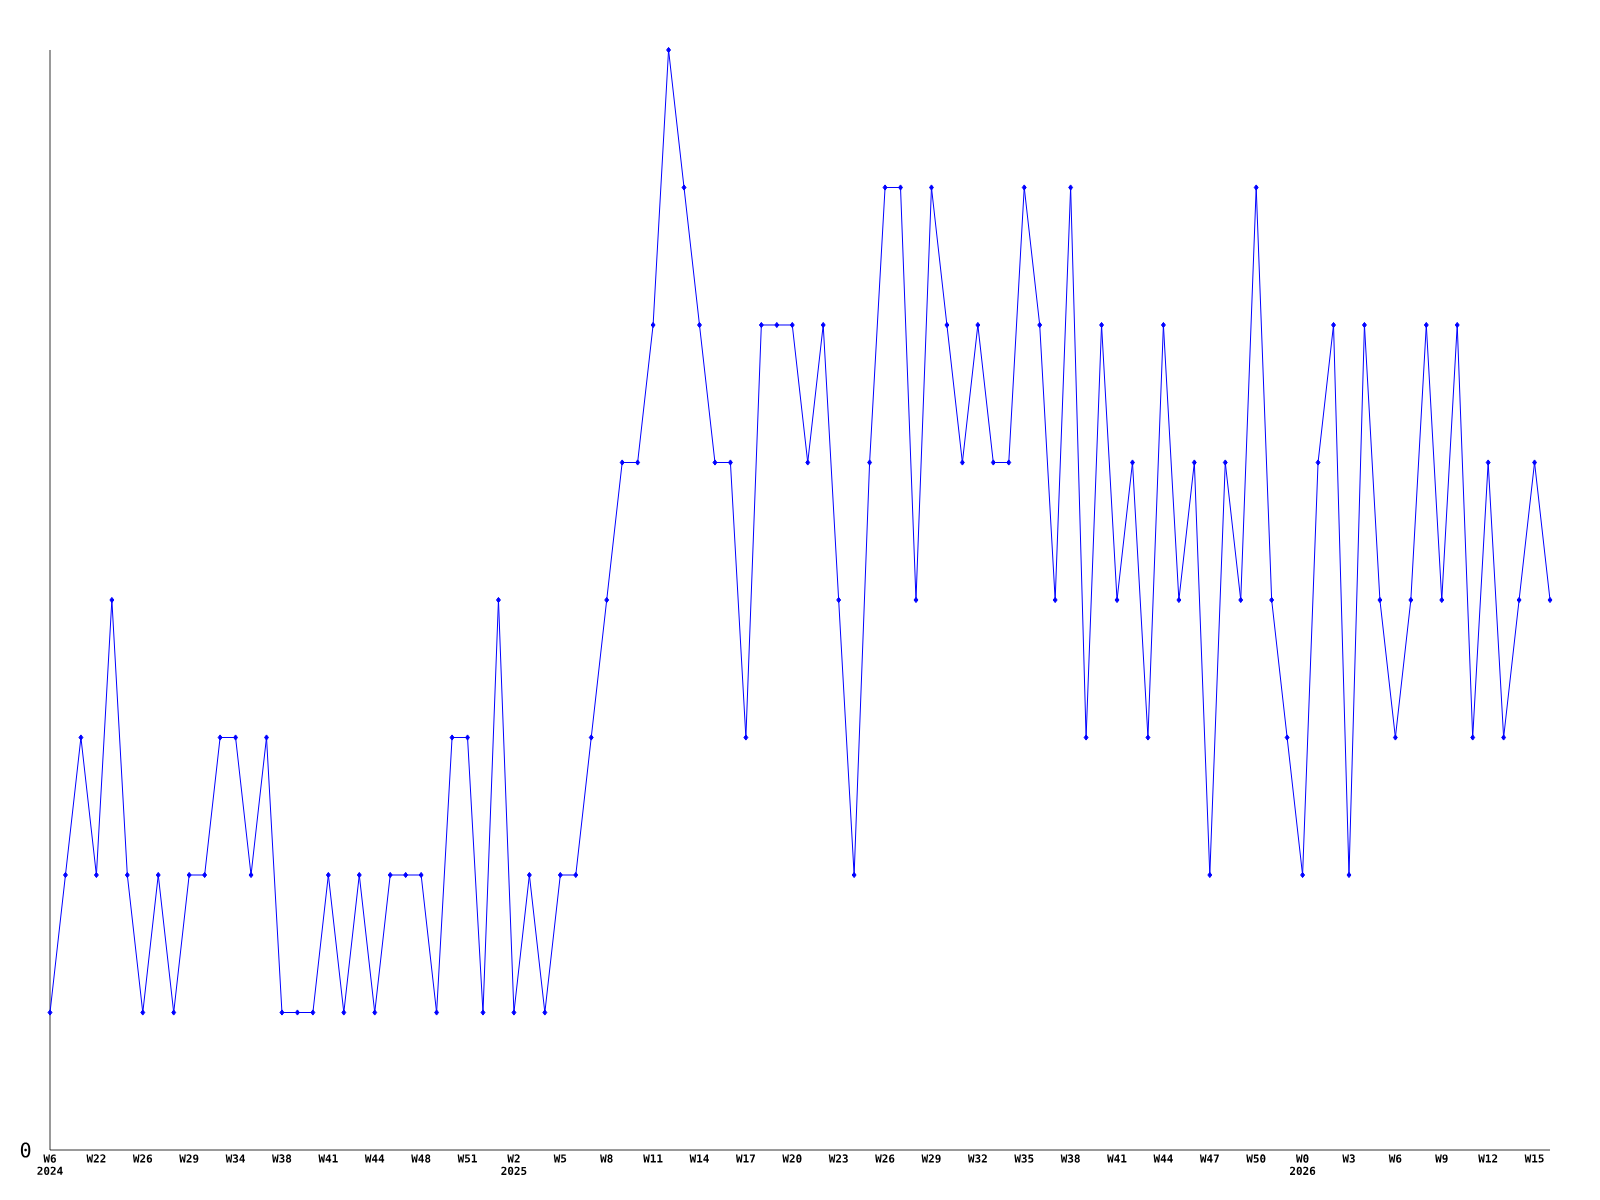  I want to click on x-tick-label: W15, so click(1534, 1158).